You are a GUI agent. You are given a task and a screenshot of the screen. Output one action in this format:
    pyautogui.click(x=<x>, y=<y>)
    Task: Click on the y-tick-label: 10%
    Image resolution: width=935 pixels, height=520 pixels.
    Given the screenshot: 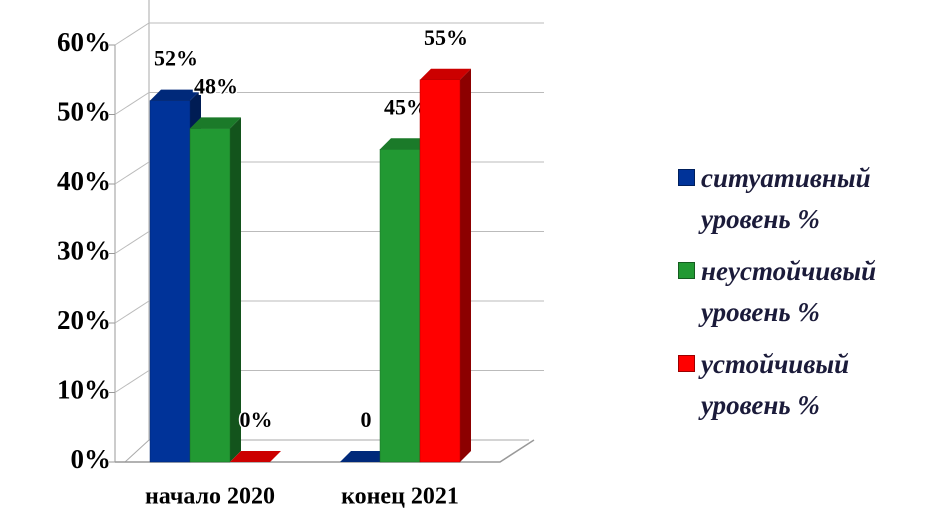 What is the action you would take?
    pyautogui.click(x=84, y=390)
    